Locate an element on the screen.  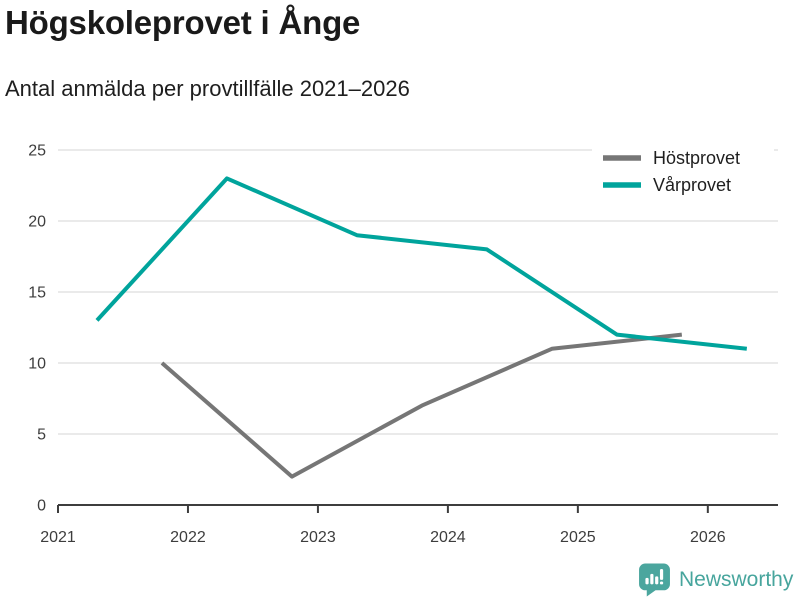
y-tick-label: 20 is located at coordinates (37, 222).